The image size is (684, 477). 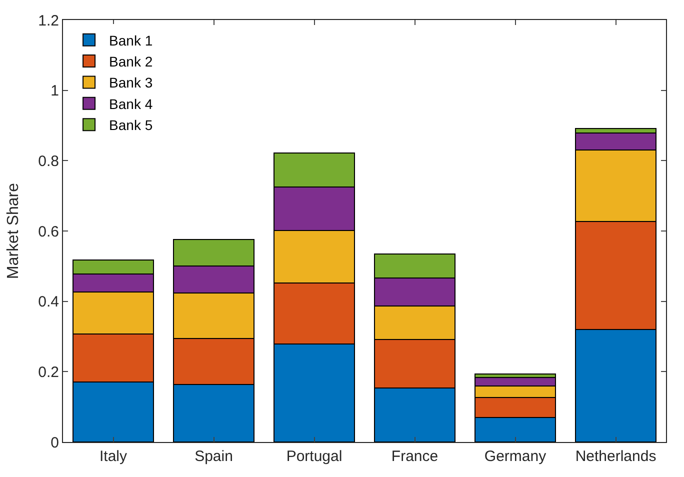 What do you see at coordinates (13, 231) in the screenshot?
I see `y-axis-title: Market Share` at bounding box center [13, 231].